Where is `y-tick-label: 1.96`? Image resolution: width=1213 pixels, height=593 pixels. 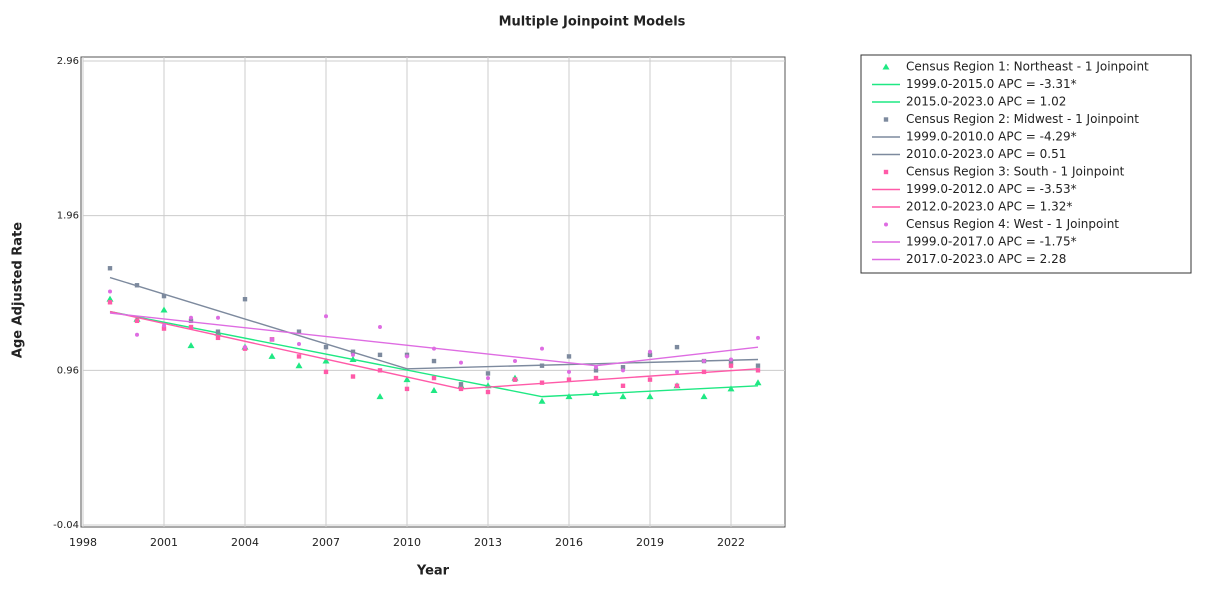 y-tick-label: 1.96 is located at coordinates (68, 216).